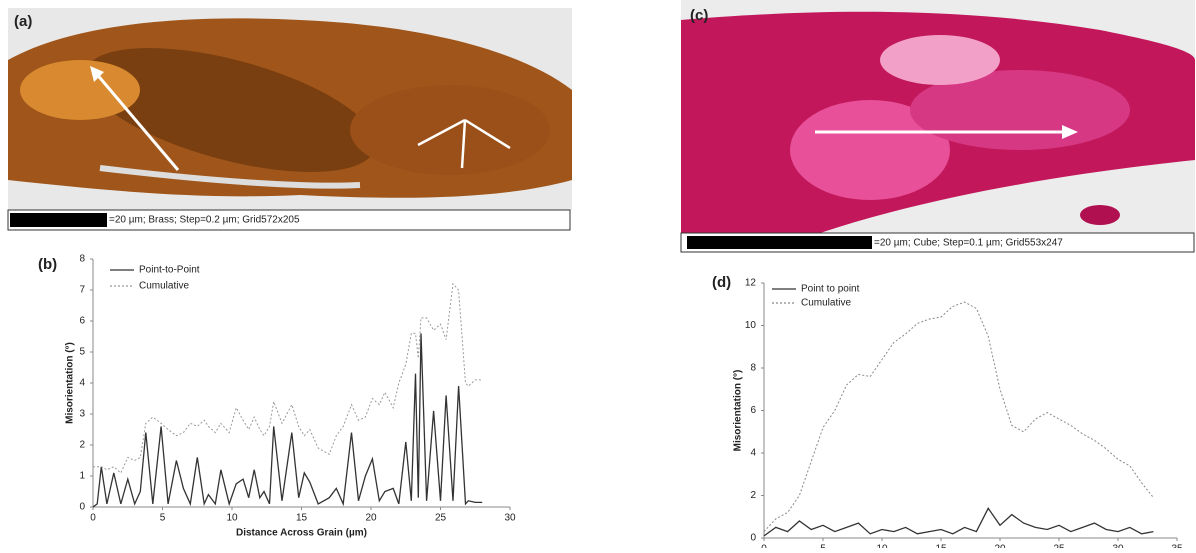 The height and width of the screenshot is (553, 1196). I want to click on scale-text: =20 µm; Brass; Step=0.2 µm; Grid572x205, so click(204, 220).